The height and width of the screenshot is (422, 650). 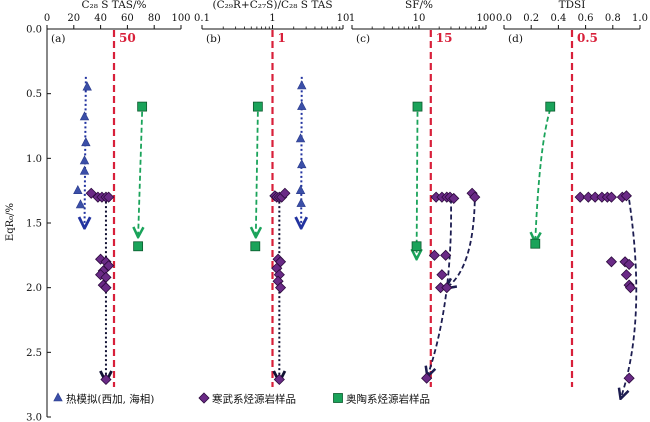 I want to click on y-tick-label: 1.0, so click(x=34, y=159).